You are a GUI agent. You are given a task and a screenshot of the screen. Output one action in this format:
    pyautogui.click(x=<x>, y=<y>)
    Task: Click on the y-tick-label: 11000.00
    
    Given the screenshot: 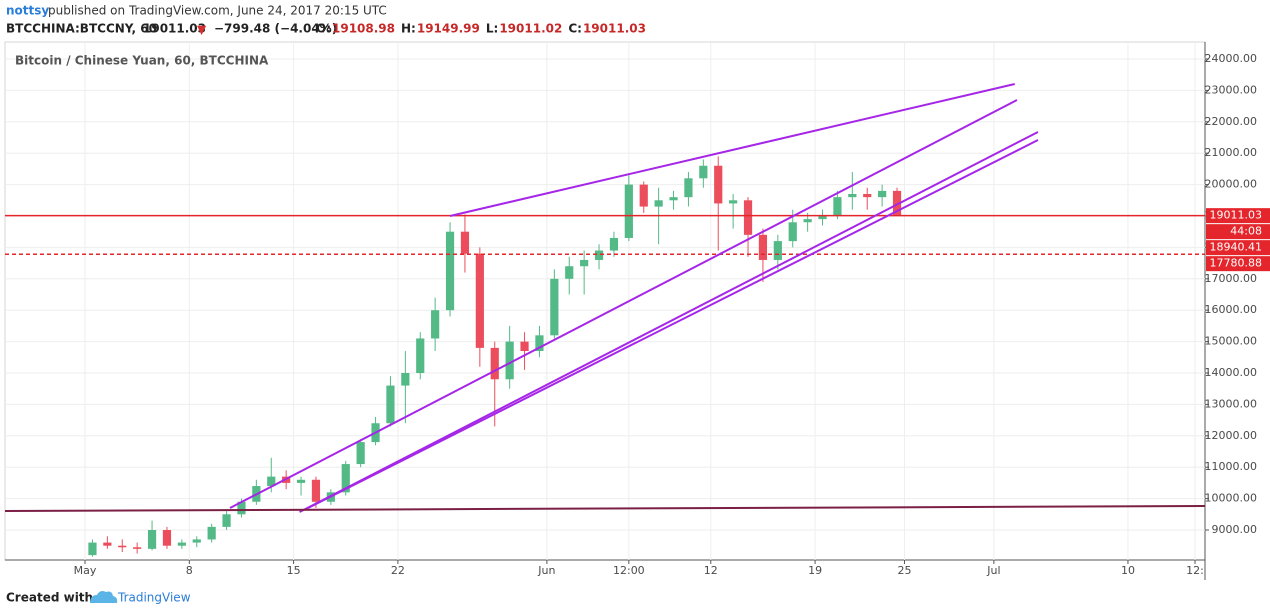 What is the action you would take?
    pyautogui.click(x=1231, y=466)
    